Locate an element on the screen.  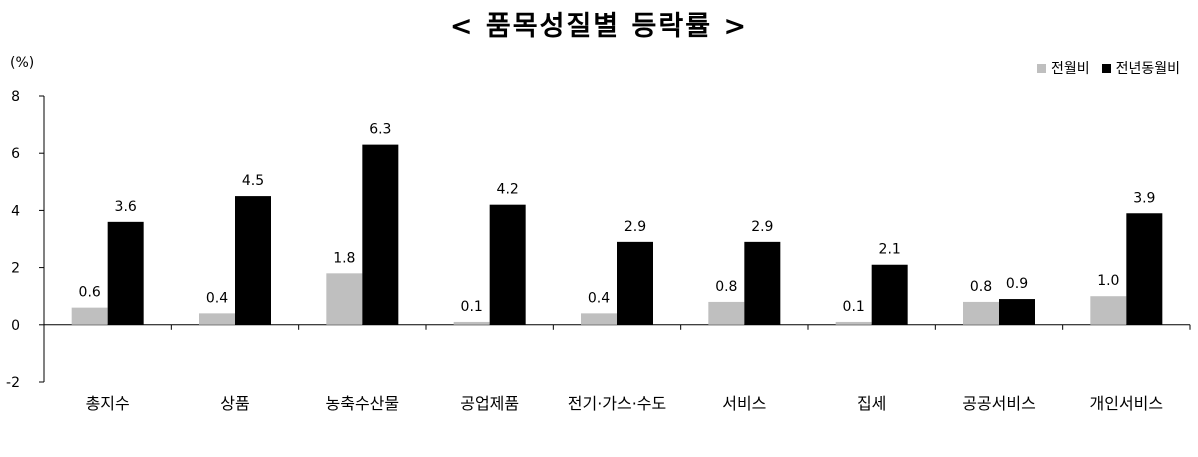
x-category-label: 집세 is located at coordinates (871, 403).